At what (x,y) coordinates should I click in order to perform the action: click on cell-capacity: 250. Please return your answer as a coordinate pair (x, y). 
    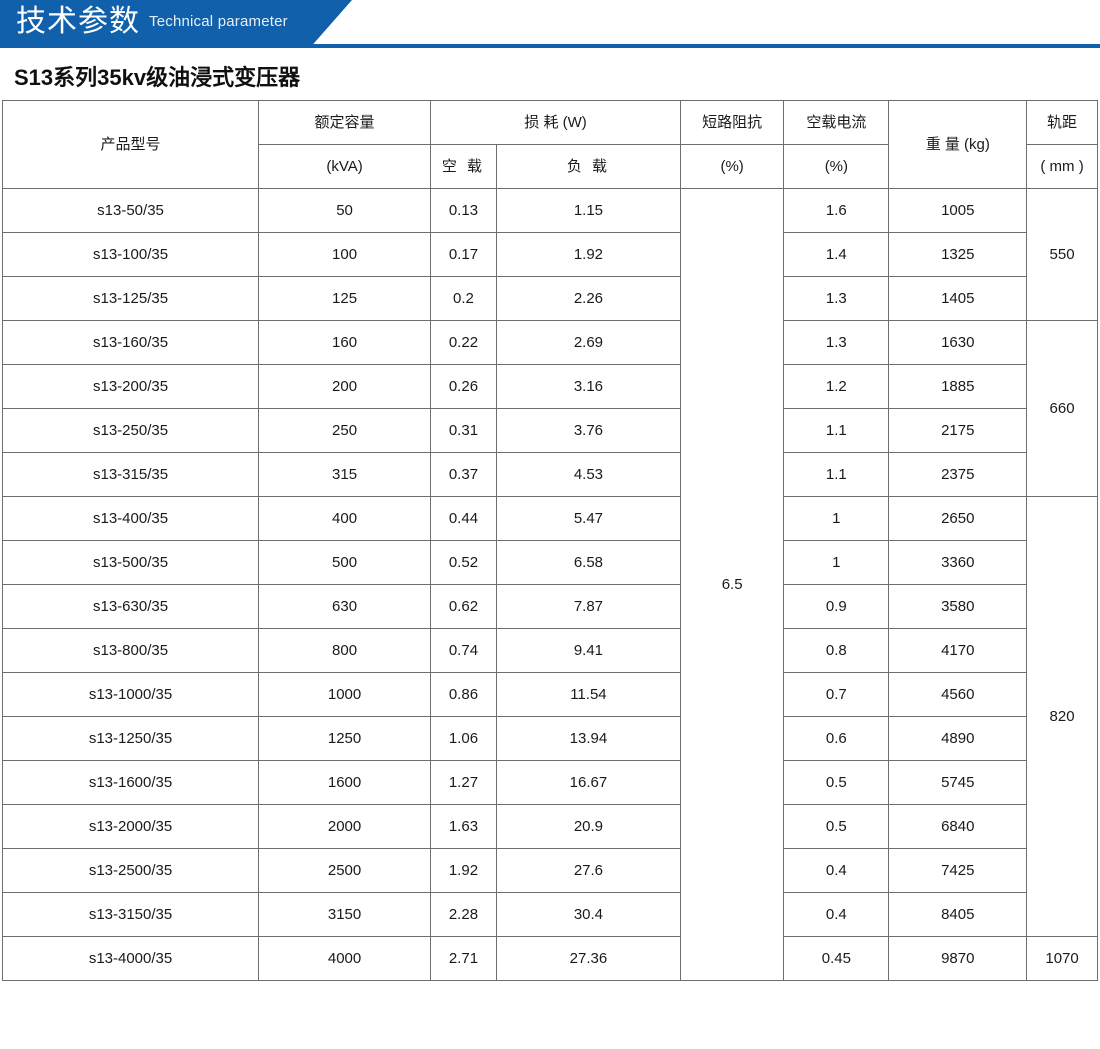
    Looking at the image, I should click on (345, 431).